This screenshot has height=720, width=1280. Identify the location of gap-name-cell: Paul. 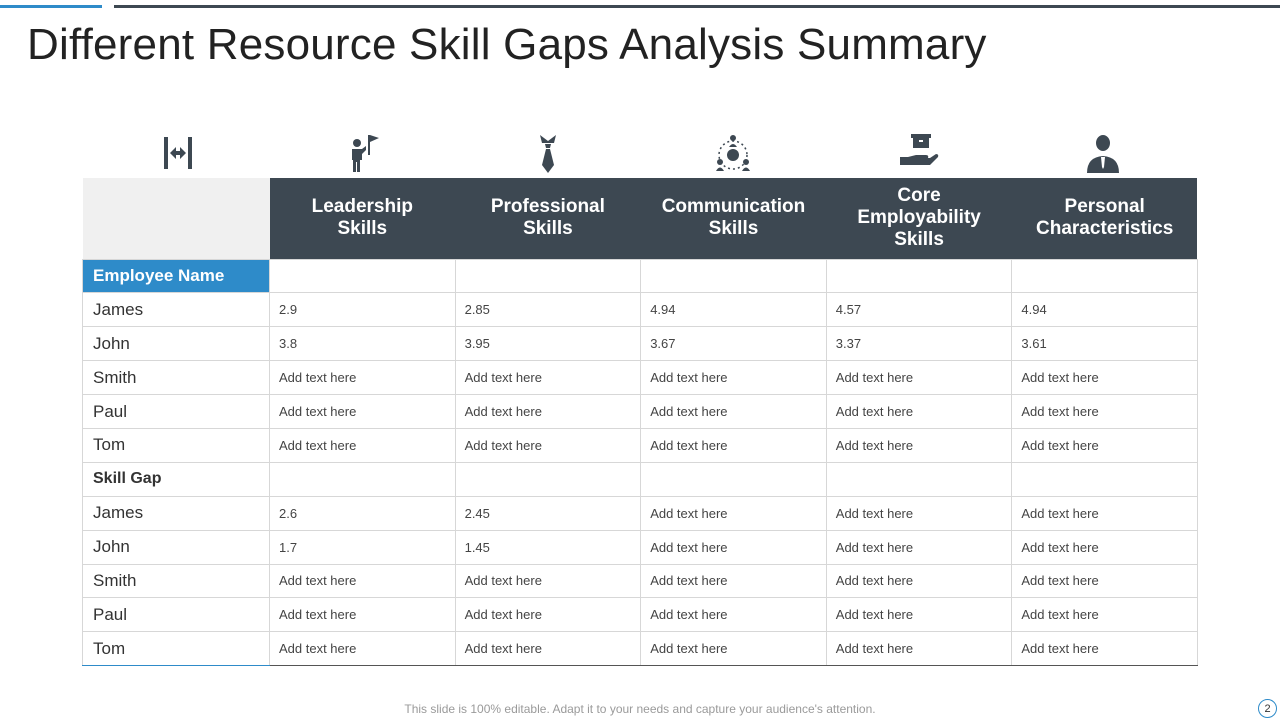
(176, 615).